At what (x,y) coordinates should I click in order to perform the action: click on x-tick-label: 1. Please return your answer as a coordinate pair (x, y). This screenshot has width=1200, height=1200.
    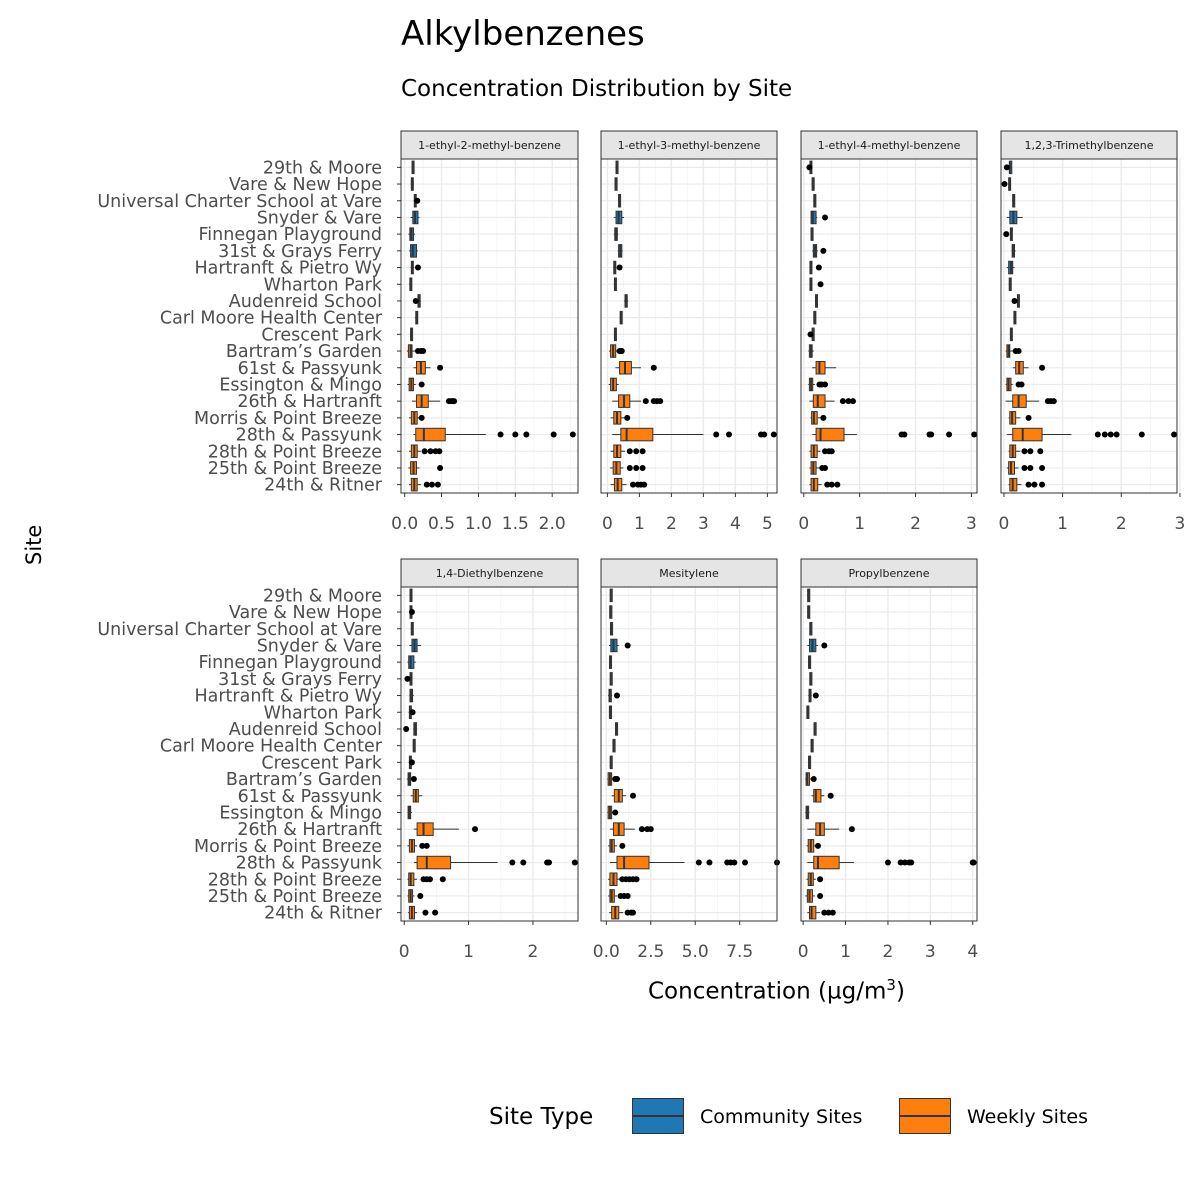
    Looking at the image, I should click on (468, 952).